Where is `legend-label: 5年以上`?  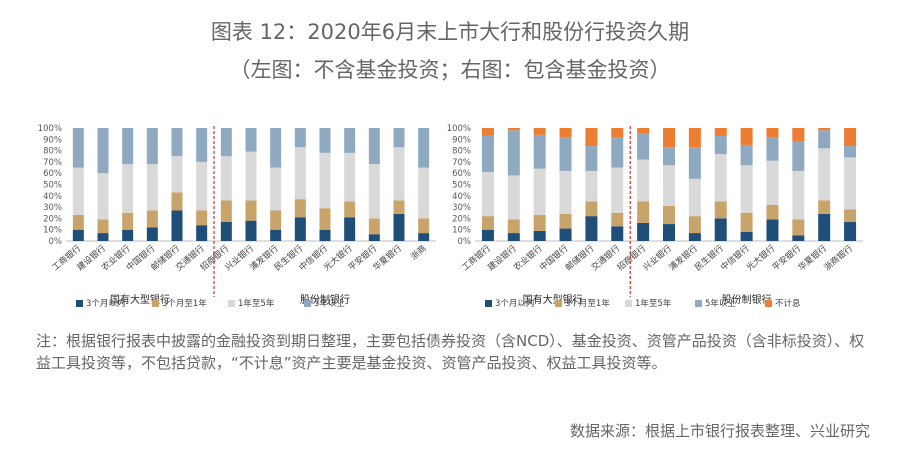
legend-label: 5年以上 is located at coordinates (329, 303).